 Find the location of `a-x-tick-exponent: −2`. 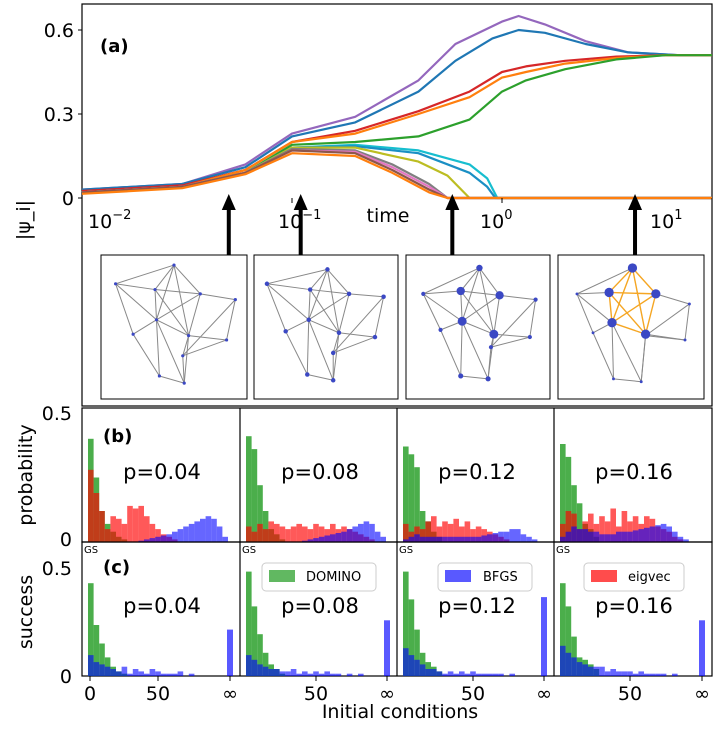

a-x-tick-exponent: −2 is located at coordinates (121, 215).